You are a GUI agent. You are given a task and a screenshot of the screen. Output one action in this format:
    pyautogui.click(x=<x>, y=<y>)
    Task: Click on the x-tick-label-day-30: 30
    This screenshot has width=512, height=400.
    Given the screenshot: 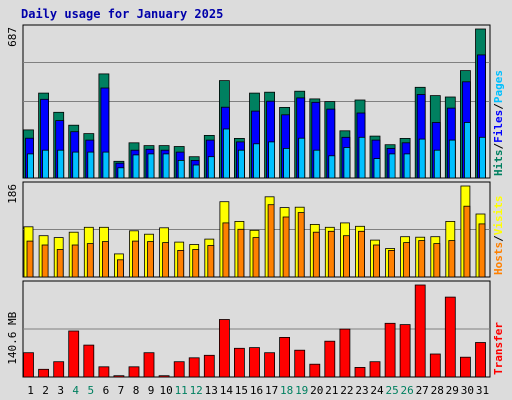 What is the action you would take?
    pyautogui.click(x=467, y=390)
    